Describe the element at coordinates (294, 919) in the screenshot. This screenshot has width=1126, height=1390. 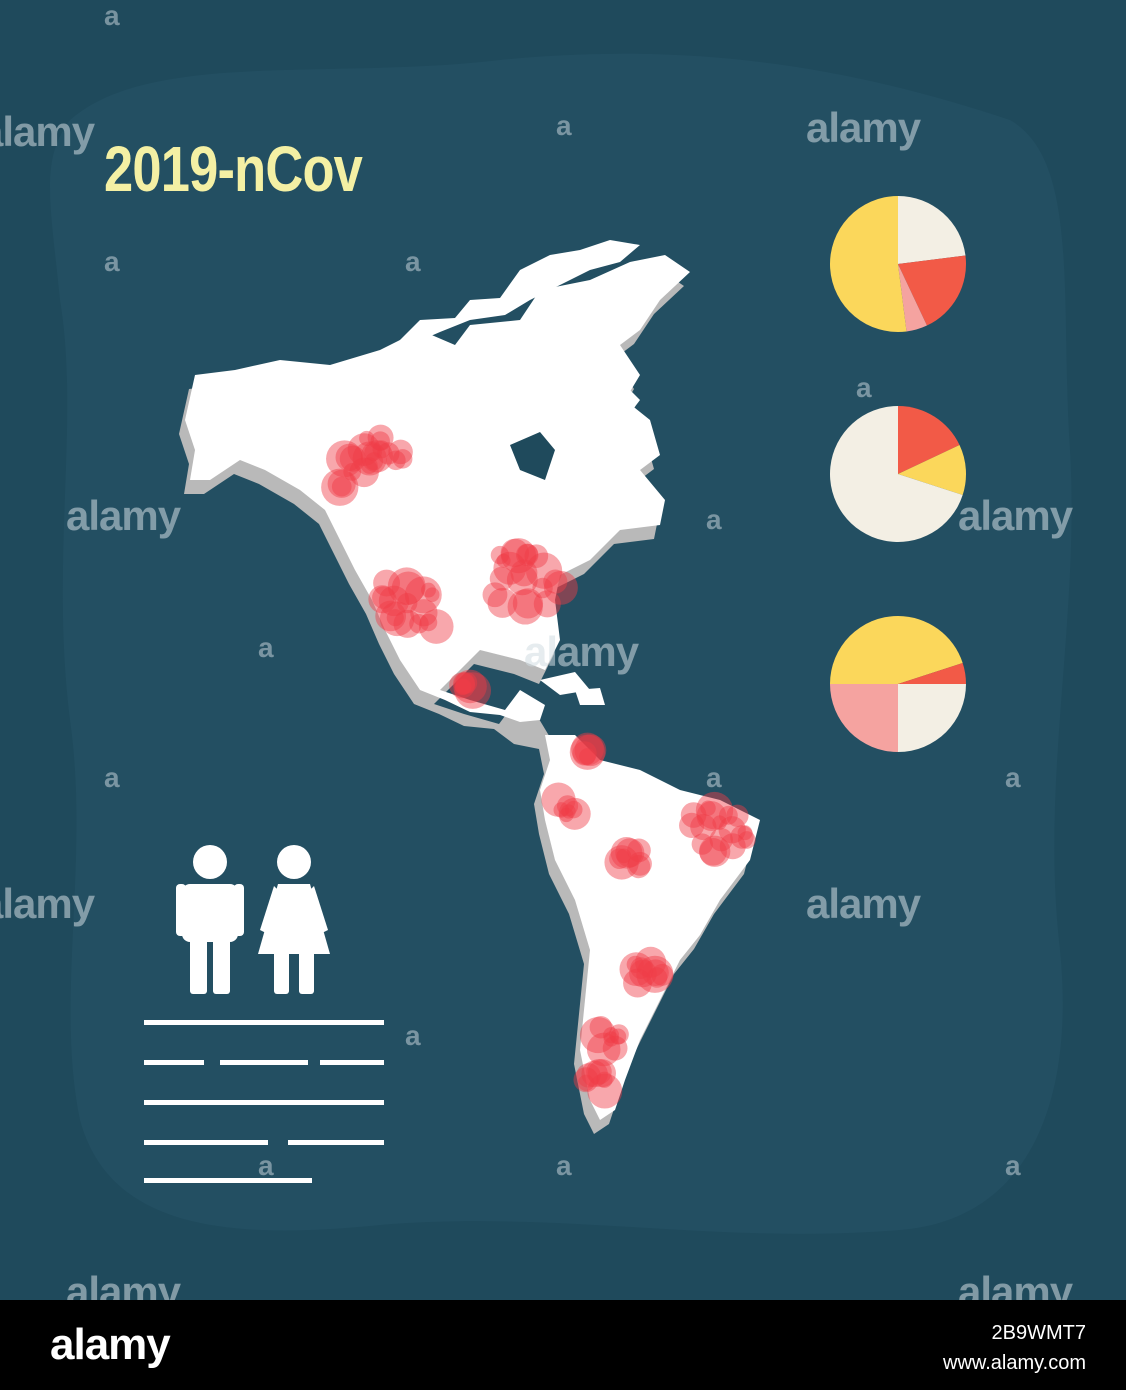
I see `female-person-icon` at that location.